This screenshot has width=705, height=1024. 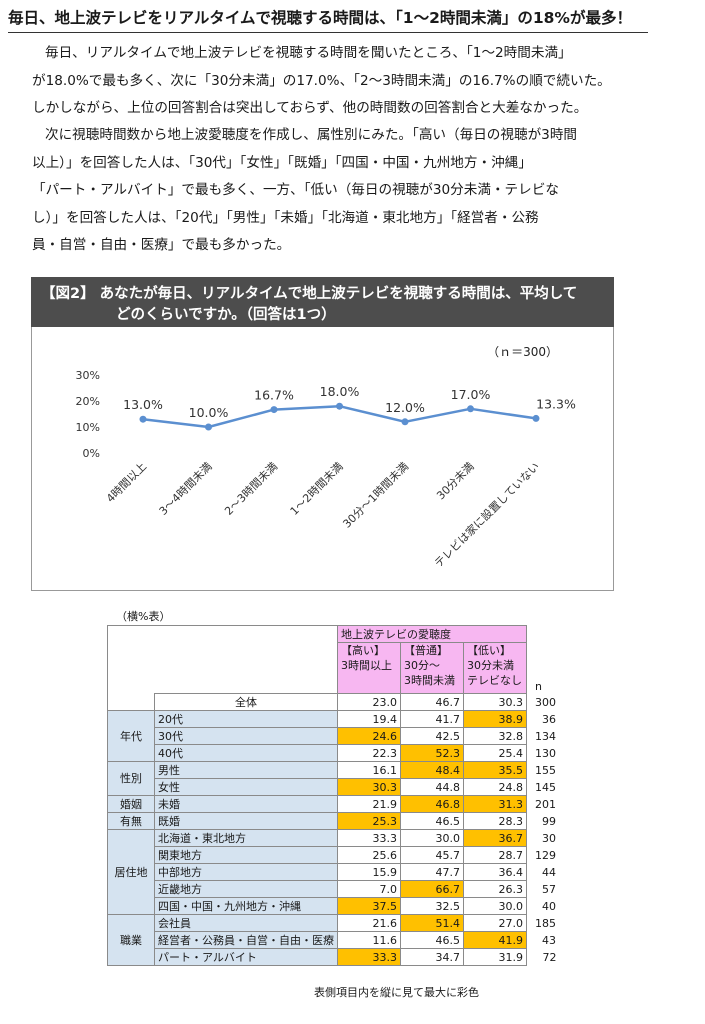 I want to click on value-cell: 32.5, so click(x=432, y=906).